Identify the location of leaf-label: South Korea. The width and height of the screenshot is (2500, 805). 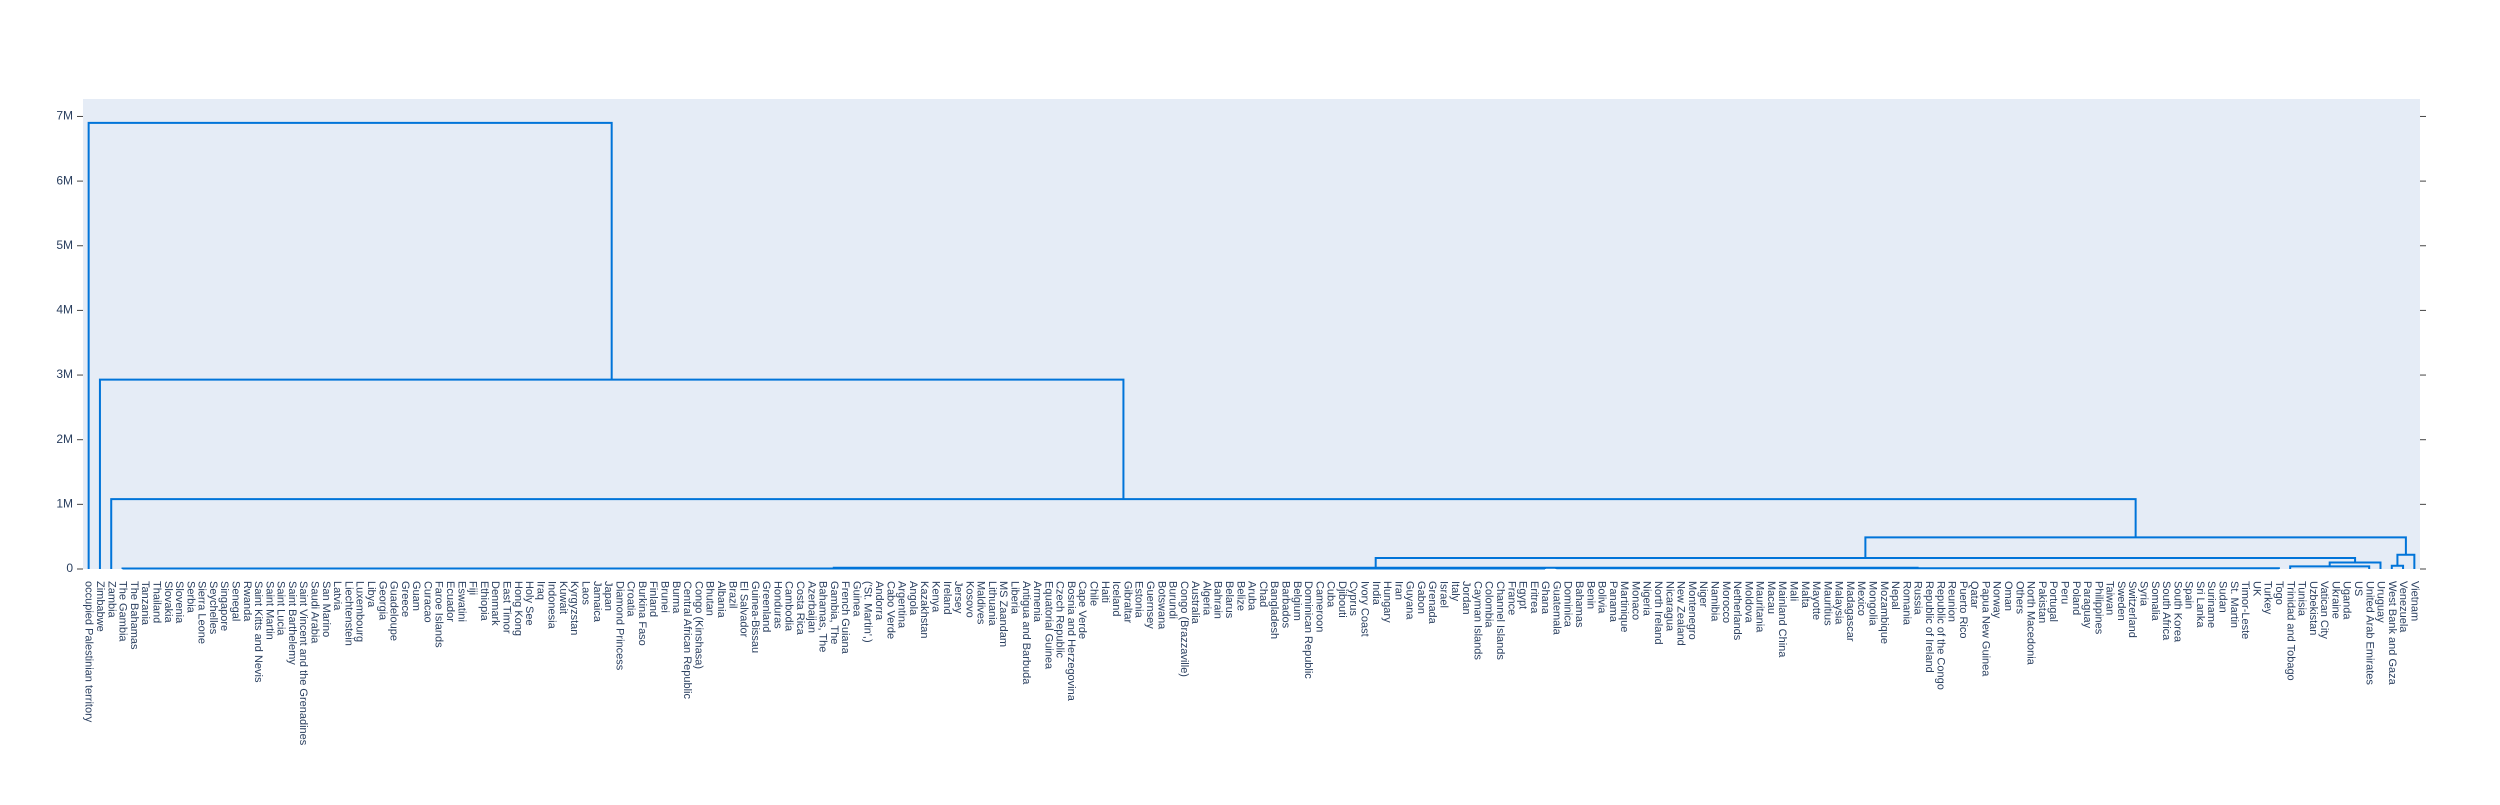
(2177, 612).